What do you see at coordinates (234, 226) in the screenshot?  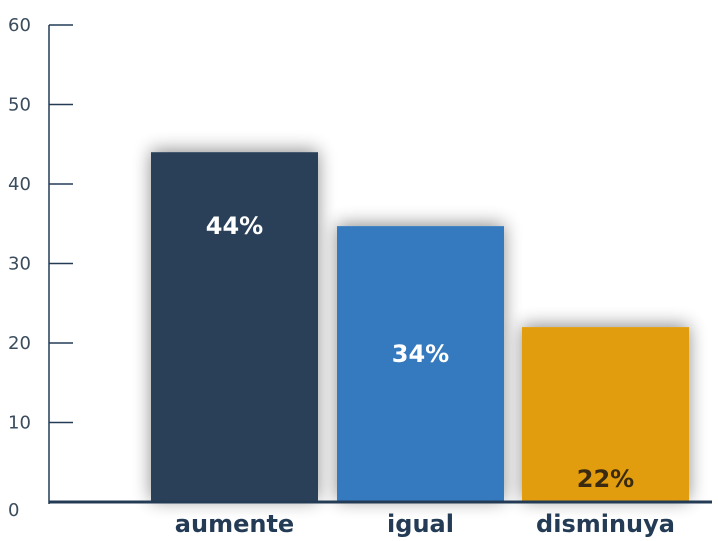 I see `data-label-aumente: 44%` at bounding box center [234, 226].